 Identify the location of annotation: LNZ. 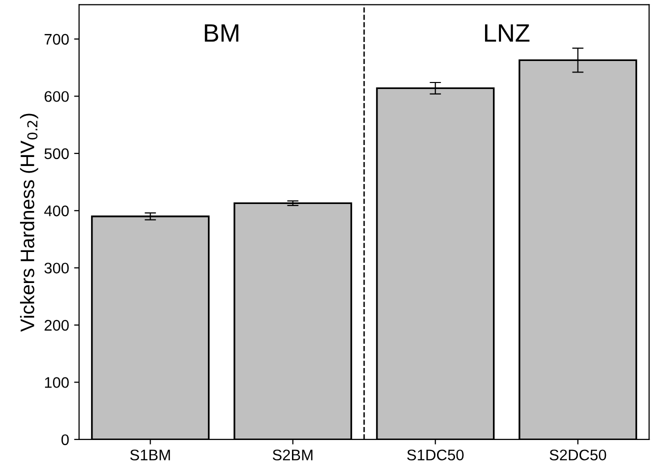
(507, 33).